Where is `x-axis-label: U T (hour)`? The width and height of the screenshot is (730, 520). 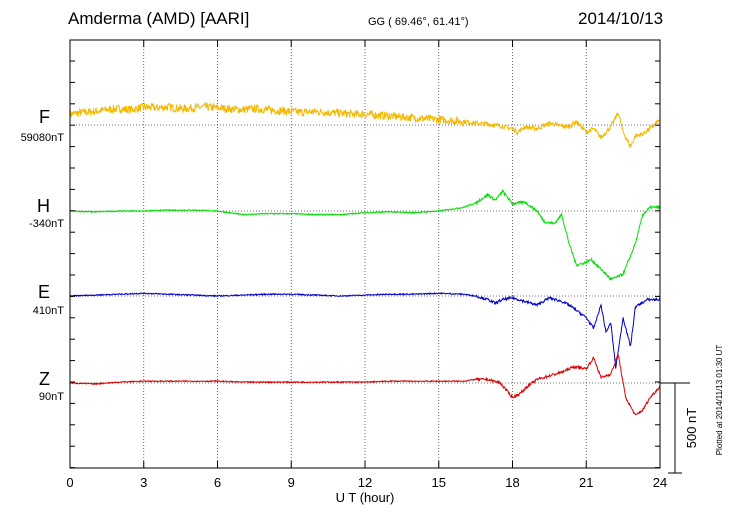 x-axis-label: U T (hour) is located at coordinates (365, 497).